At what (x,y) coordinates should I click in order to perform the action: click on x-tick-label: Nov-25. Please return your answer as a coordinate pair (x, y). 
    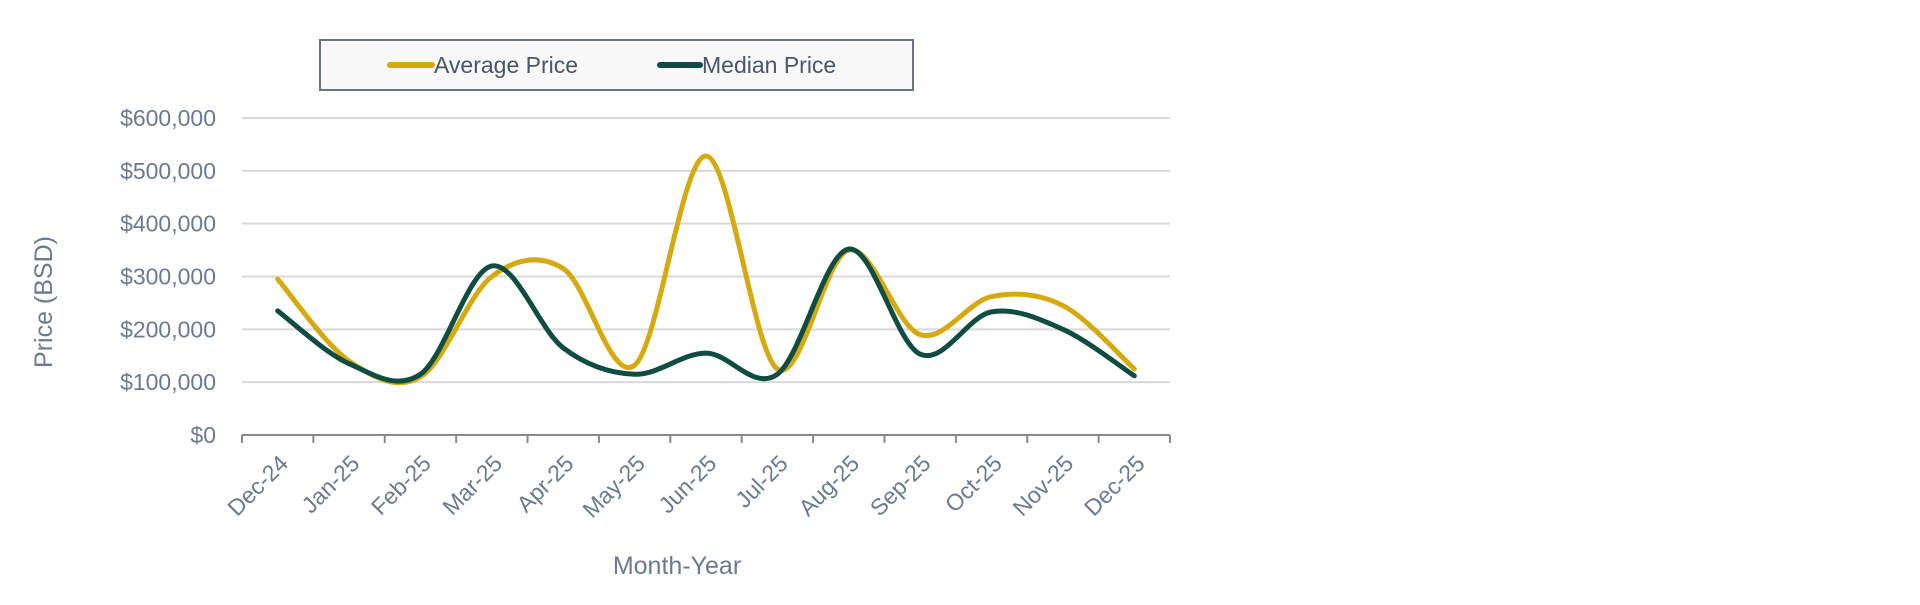
    Looking at the image, I should click on (1043, 485).